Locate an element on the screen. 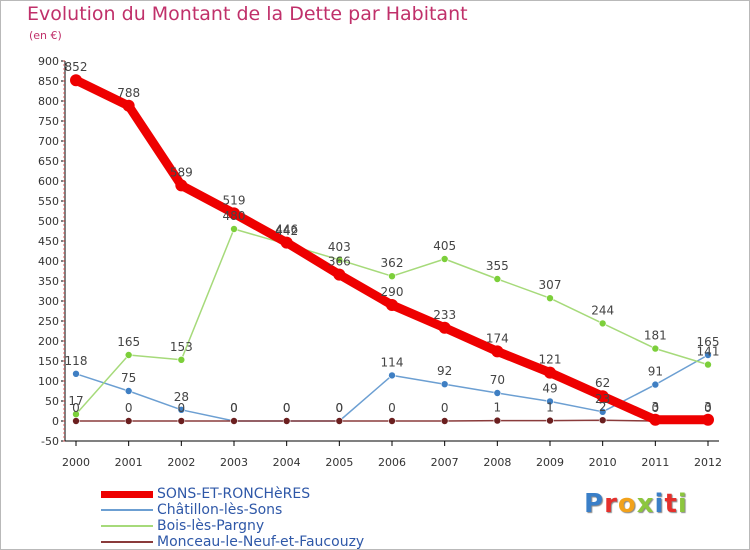 The image size is (750, 550). data-label: 28 is located at coordinates (181, 397).